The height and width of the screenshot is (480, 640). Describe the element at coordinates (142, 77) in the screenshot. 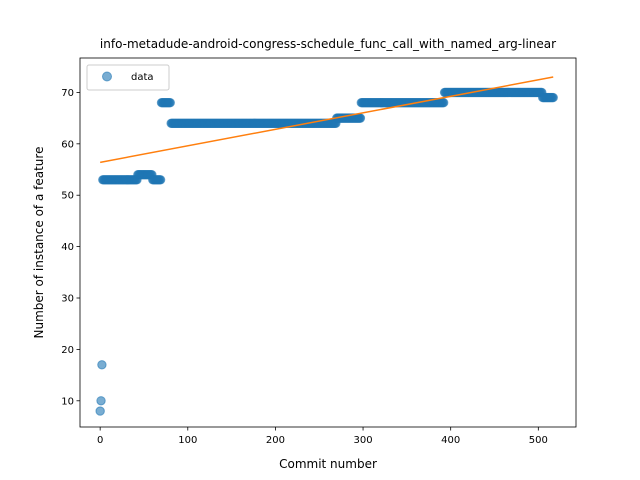

I see `legend-label-data: data` at that location.